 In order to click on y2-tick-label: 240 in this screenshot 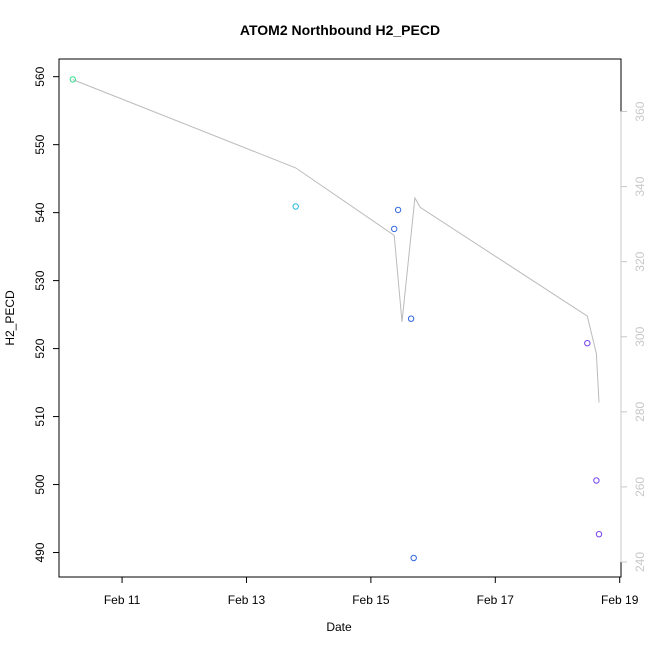, I will do `click(640, 562)`.